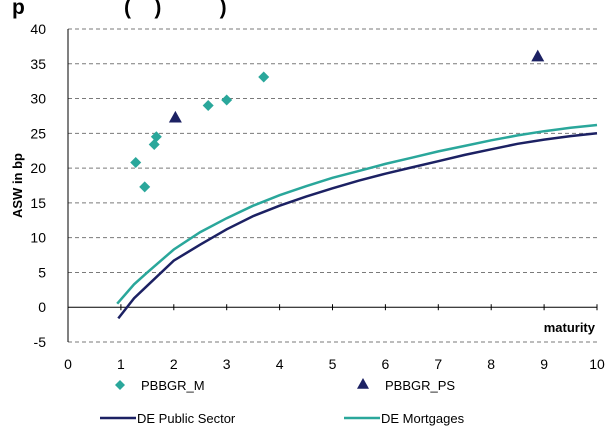 The height and width of the screenshot is (426, 608). What do you see at coordinates (423, 418) in the screenshot?
I see `legend-label: DE Mortgages` at bounding box center [423, 418].